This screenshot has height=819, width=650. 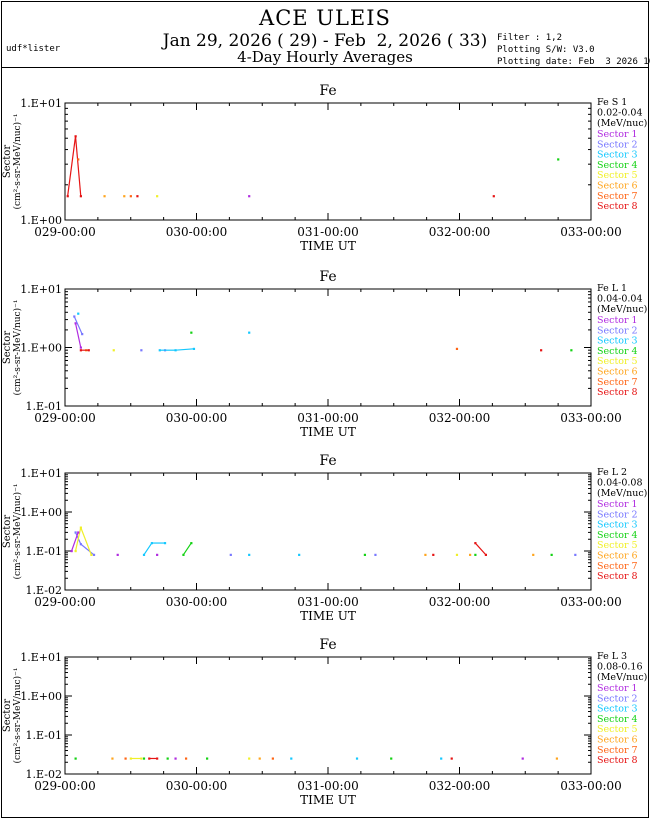 I want to click on x-tick-label: 029-00:00, so click(x=65, y=418).